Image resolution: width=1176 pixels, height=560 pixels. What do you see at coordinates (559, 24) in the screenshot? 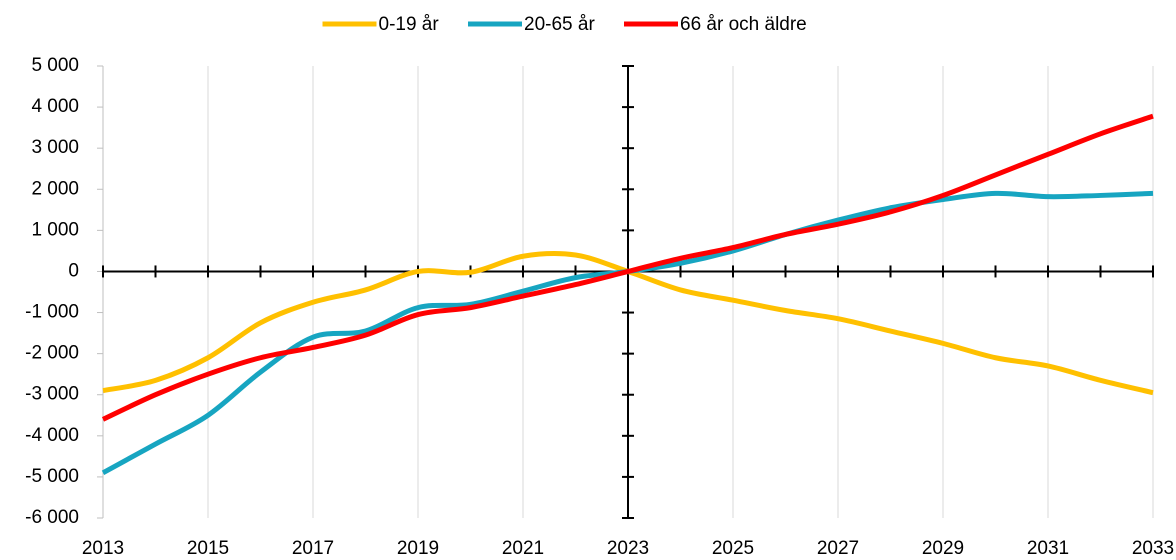
I see `legend-label: 20-65 år` at bounding box center [559, 24].